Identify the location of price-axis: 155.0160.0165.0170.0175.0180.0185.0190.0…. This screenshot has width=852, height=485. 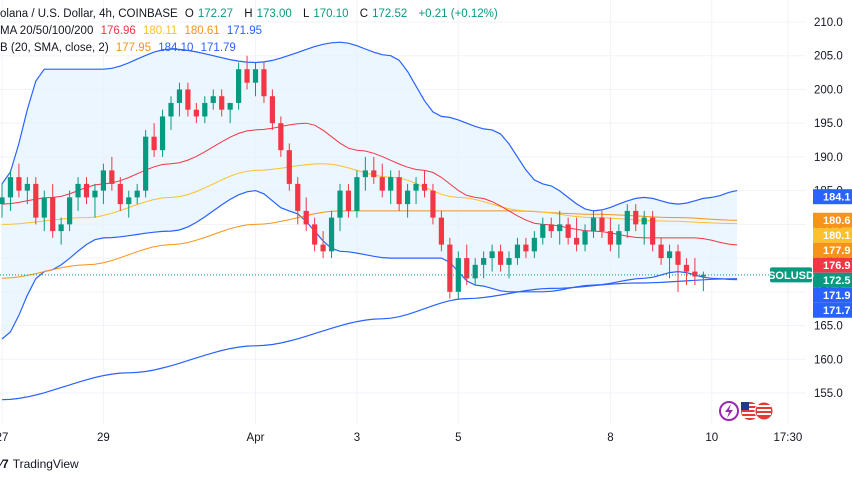
(828, 208).